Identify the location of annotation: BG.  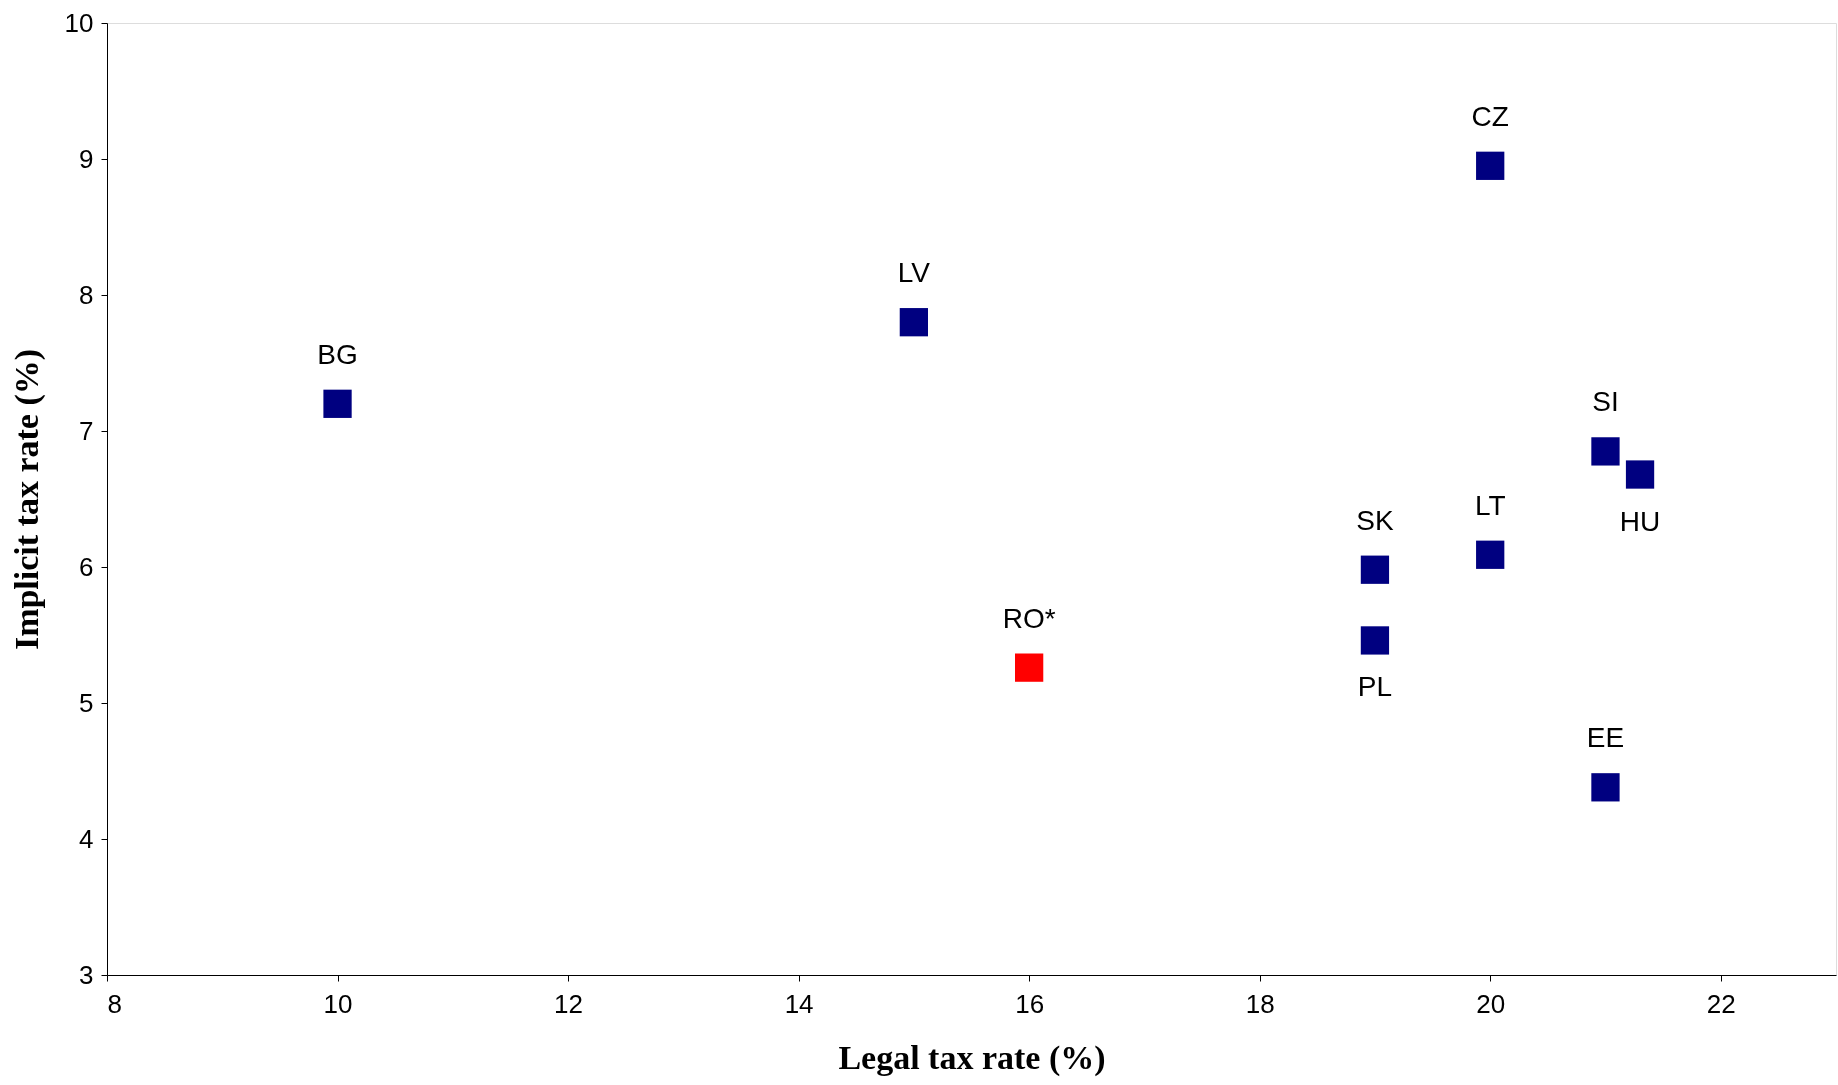
(337, 354).